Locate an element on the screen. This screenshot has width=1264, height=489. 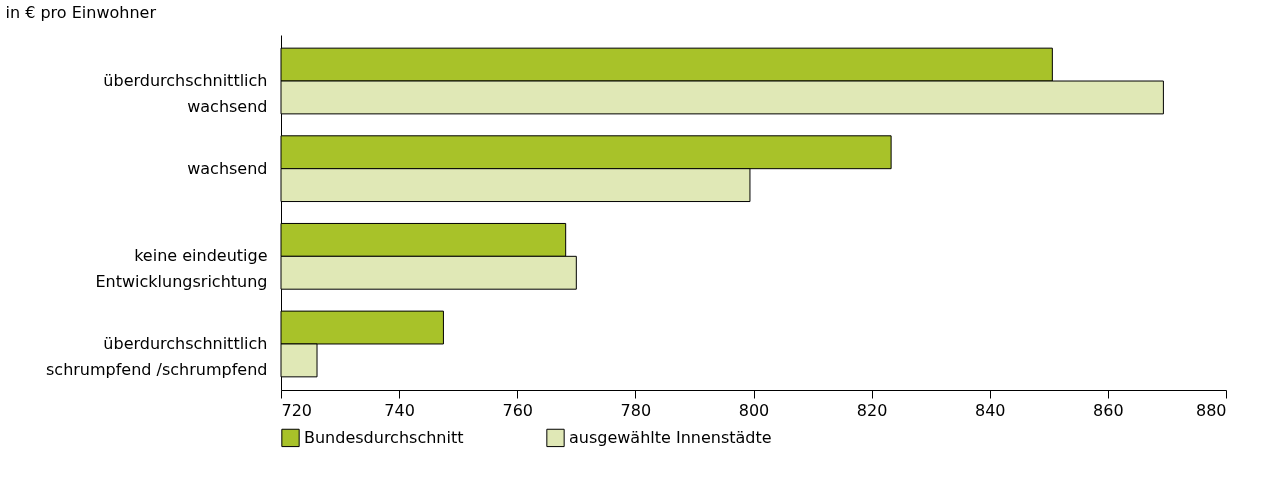
legend-label: ausgewählte Innenstädte is located at coordinates (670, 437).